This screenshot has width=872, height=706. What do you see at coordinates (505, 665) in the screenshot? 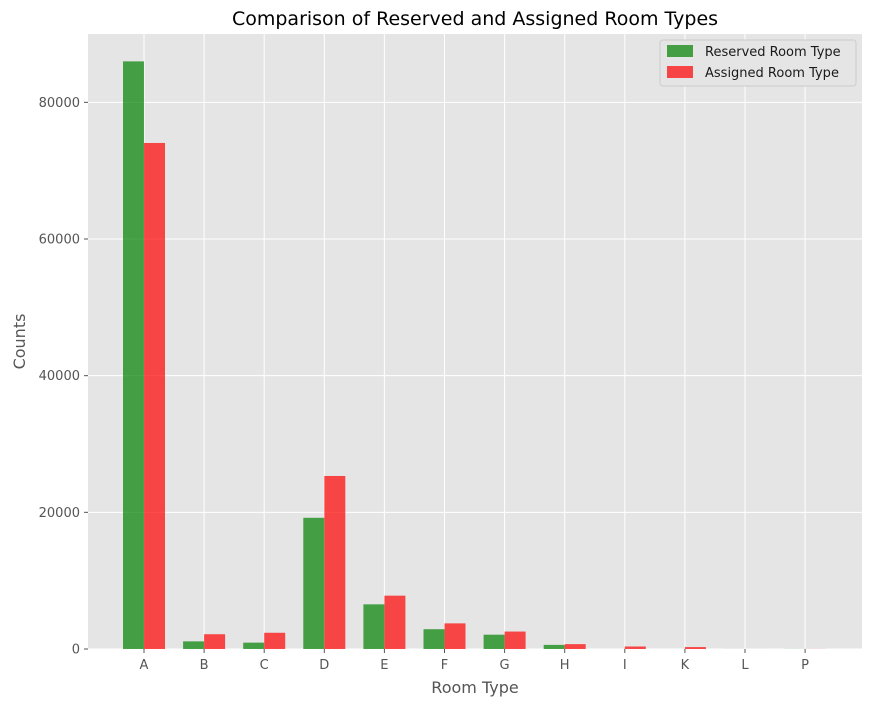
I see `x-tick-label: G` at bounding box center [505, 665].